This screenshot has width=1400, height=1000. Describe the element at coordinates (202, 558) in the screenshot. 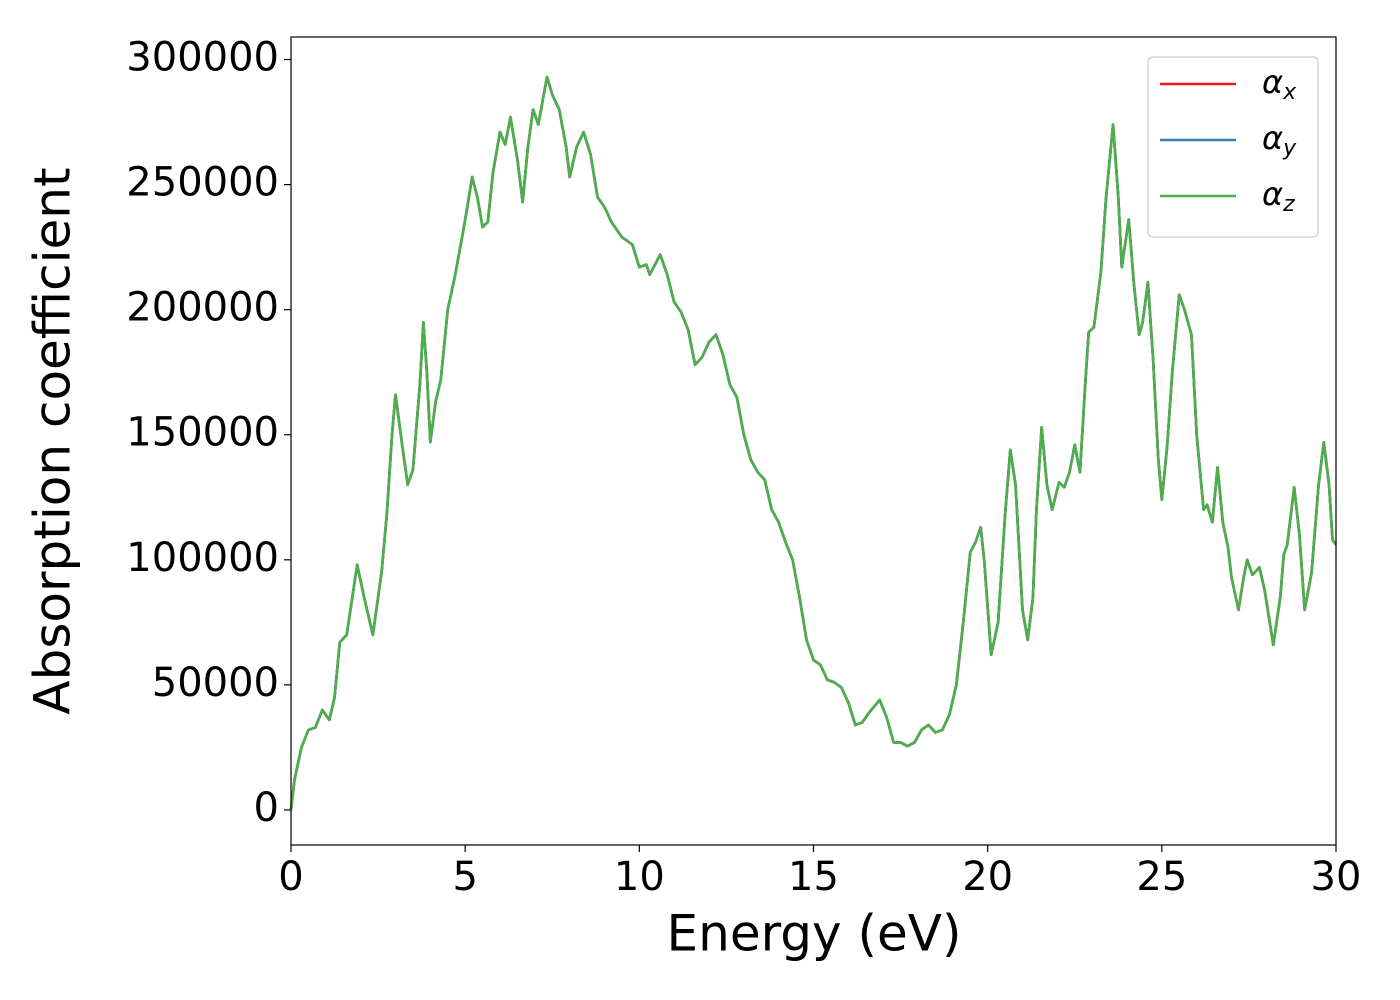

I see `y-tick-label: 100000` at that location.